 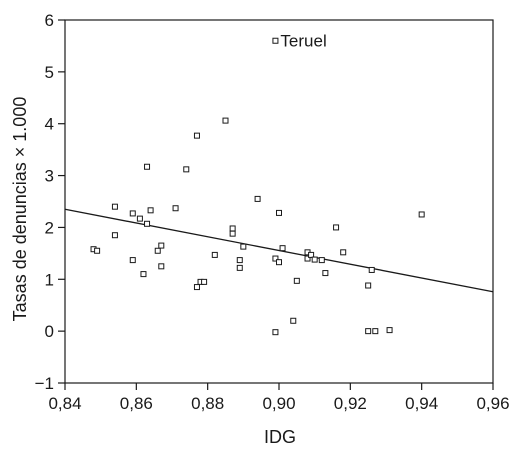 What do you see at coordinates (20, 209) in the screenshot?
I see `y-axis-title: Tasas de denuncias × 1.000` at bounding box center [20, 209].